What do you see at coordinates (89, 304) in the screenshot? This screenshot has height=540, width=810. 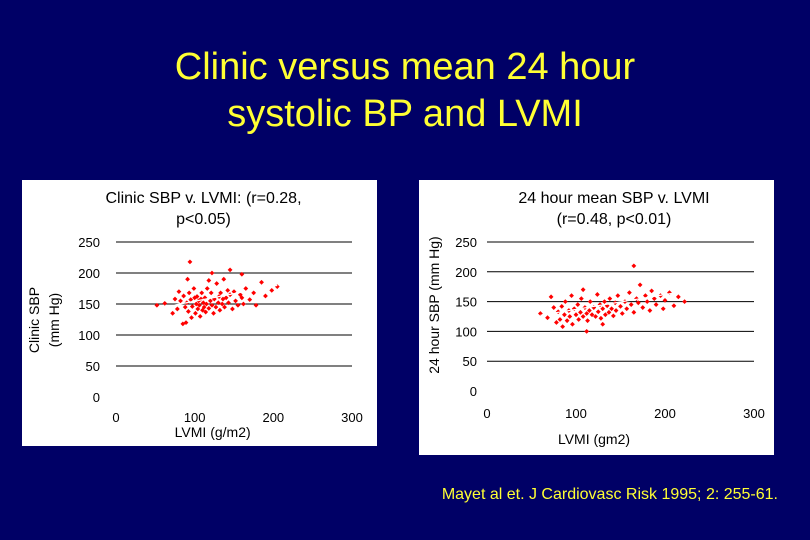 I see `y-tick-label: 150` at bounding box center [89, 304].